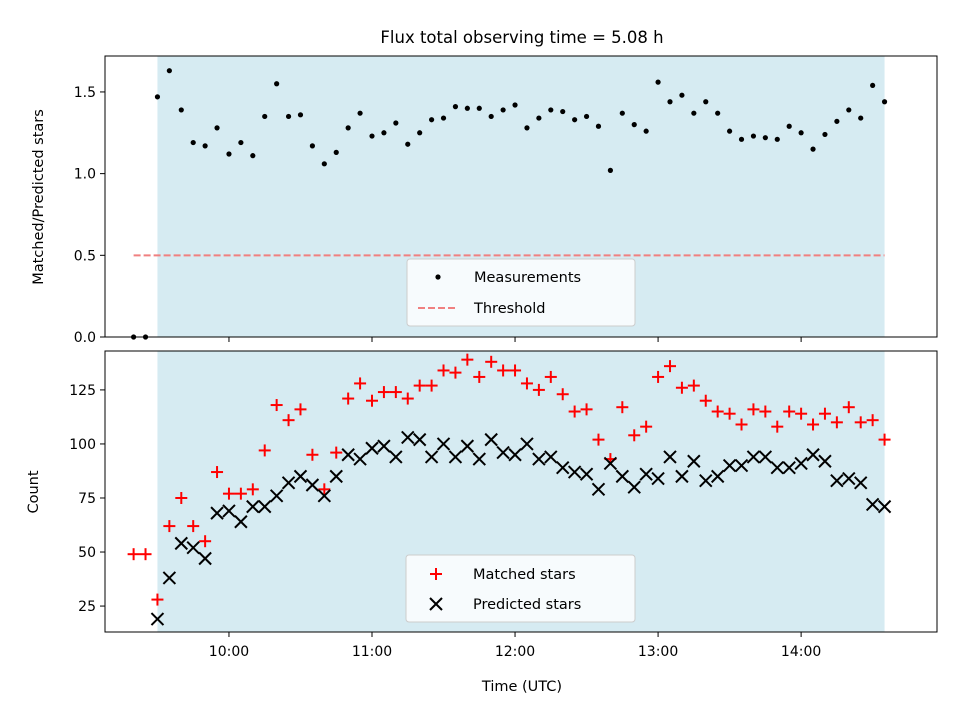  I want to click on x-axis-label: Time (UTC), so click(521, 687).